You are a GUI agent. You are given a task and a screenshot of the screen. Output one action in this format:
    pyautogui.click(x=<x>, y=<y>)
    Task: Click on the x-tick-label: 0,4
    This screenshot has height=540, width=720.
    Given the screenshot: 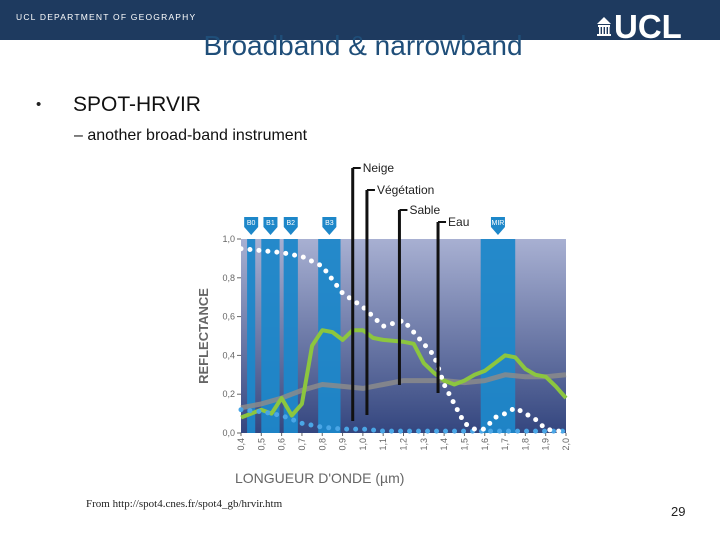 What is the action you would take?
    pyautogui.click(x=241, y=444)
    